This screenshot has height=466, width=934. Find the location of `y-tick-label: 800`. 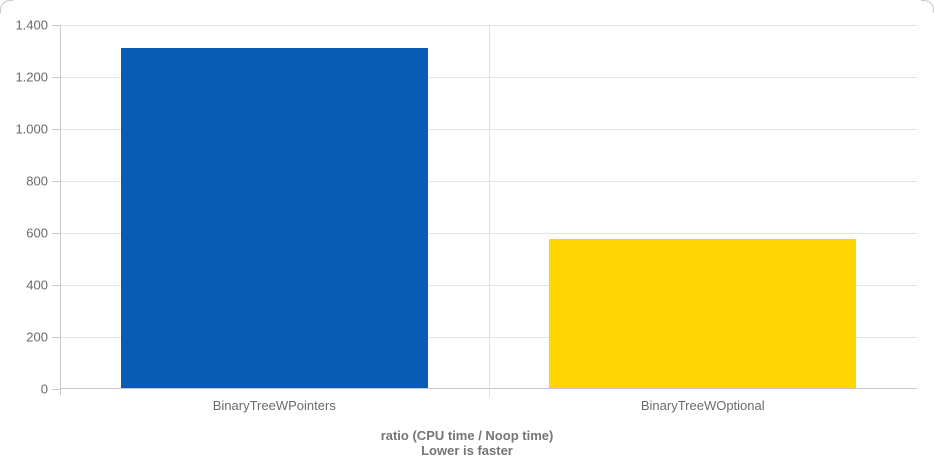

y-tick-label: 800 is located at coordinates (37, 181).